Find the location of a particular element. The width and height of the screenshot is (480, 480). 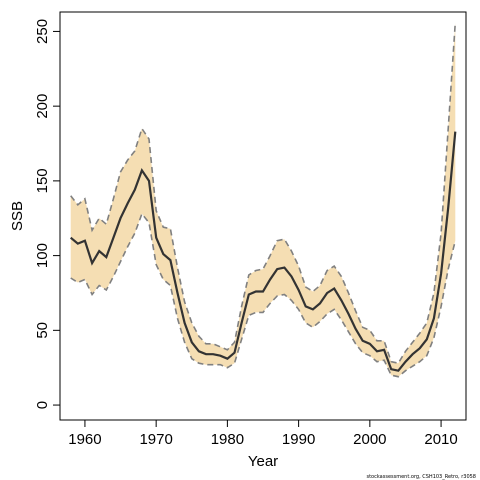

x-tick-label: 1970 is located at coordinates (155, 439).